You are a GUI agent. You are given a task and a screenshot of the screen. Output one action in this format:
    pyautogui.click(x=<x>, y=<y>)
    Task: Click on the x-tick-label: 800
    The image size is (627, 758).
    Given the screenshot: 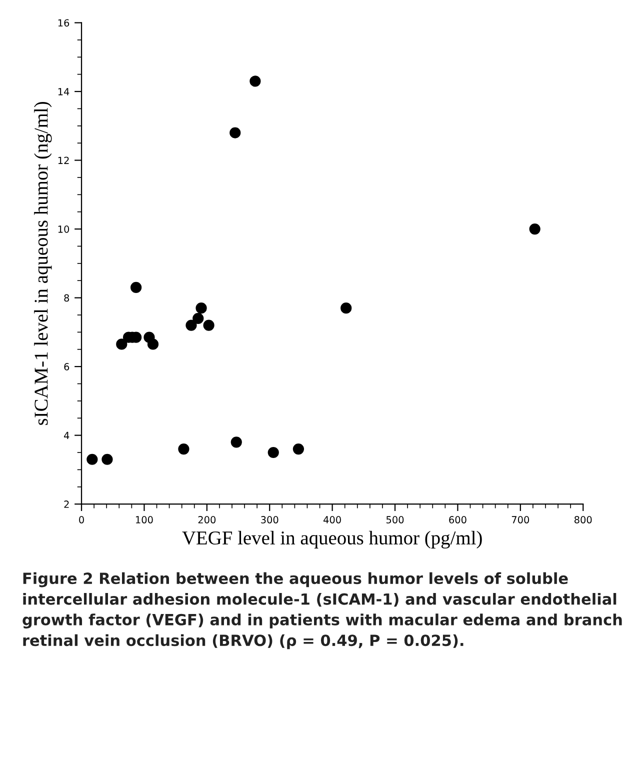 What is the action you would take?
    pyautogui.click(x=583, y=520)
    